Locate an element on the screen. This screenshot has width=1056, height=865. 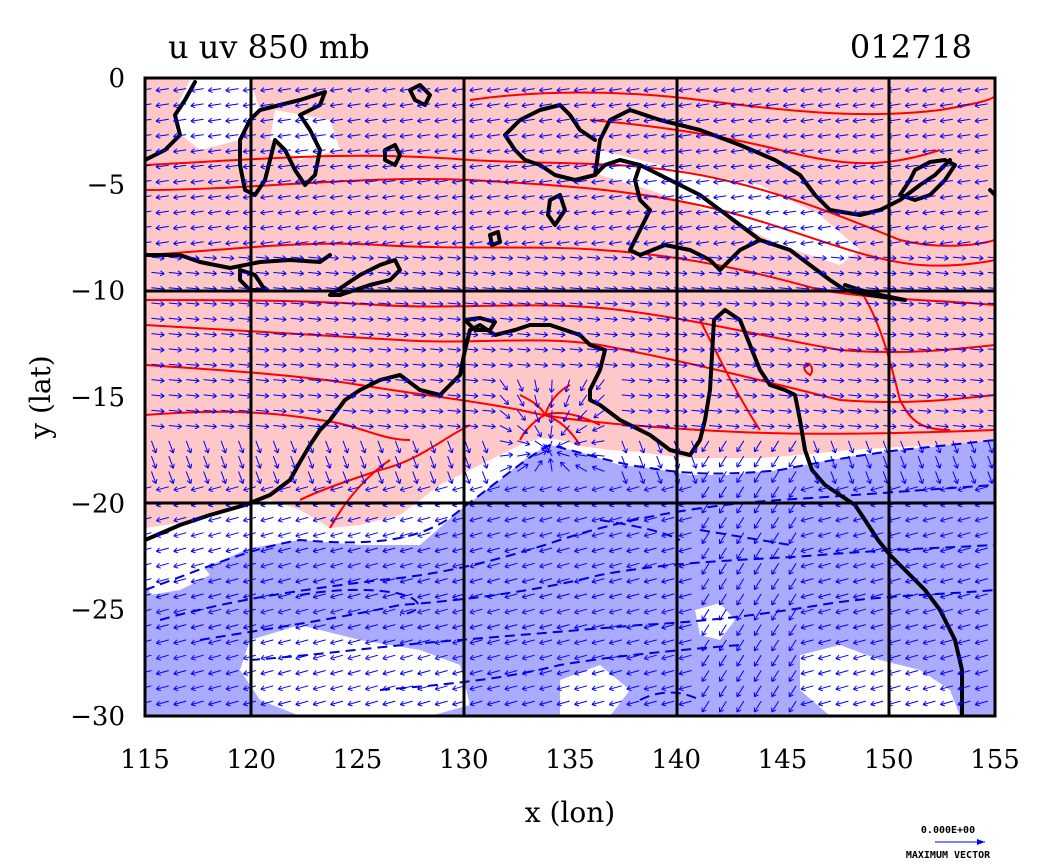
x-tick-label: 135 is located at coordinates (570, 760).